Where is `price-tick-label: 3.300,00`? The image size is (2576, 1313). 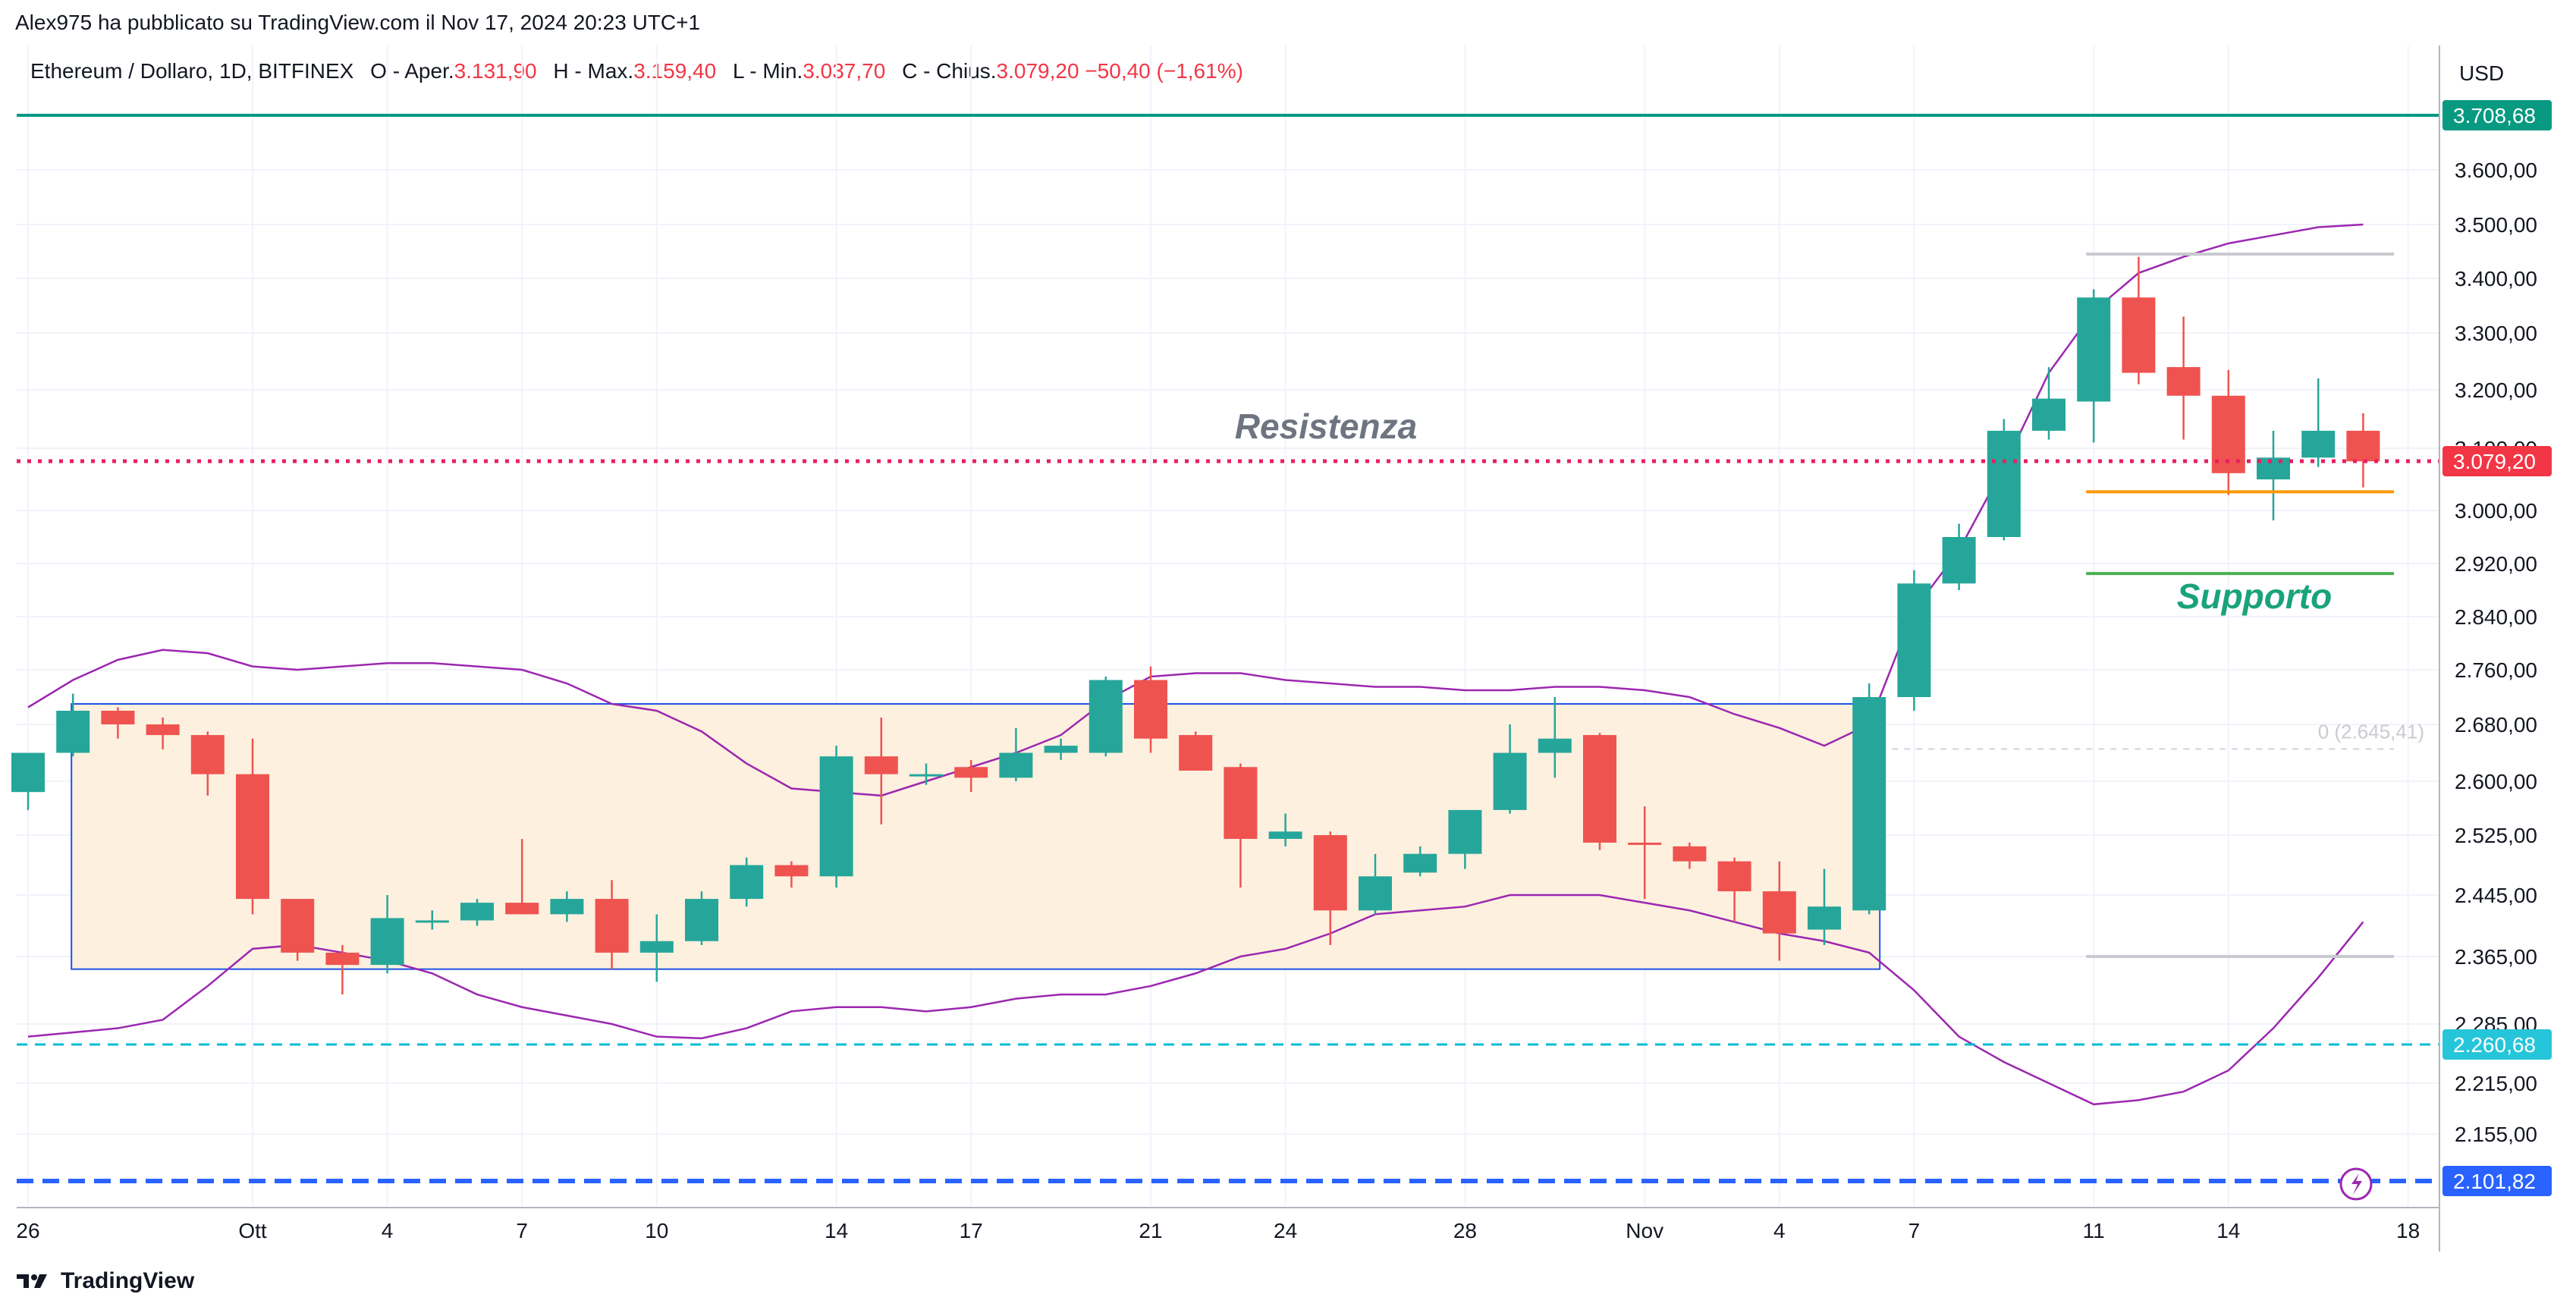
price-tick-label: 3.300,00 is located at coordinates (2496, 333).